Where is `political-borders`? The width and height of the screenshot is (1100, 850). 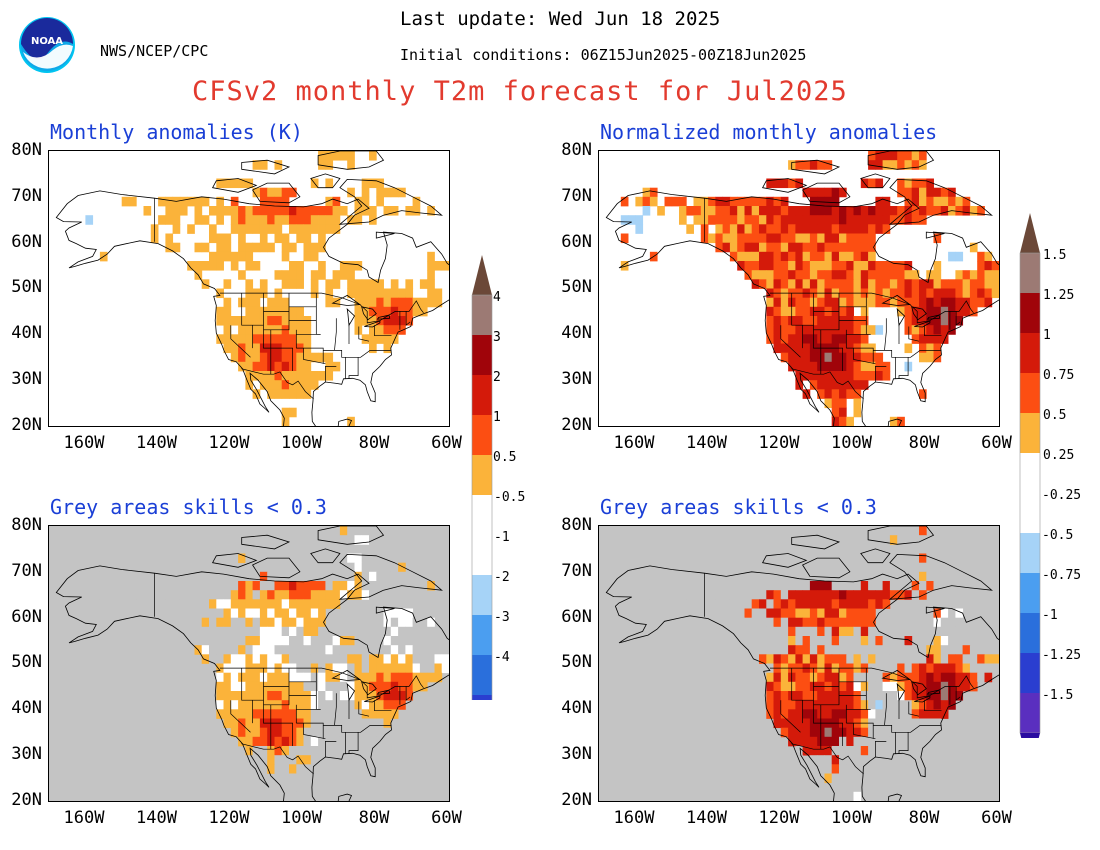
political-borders is located at coordinates (839, 299).